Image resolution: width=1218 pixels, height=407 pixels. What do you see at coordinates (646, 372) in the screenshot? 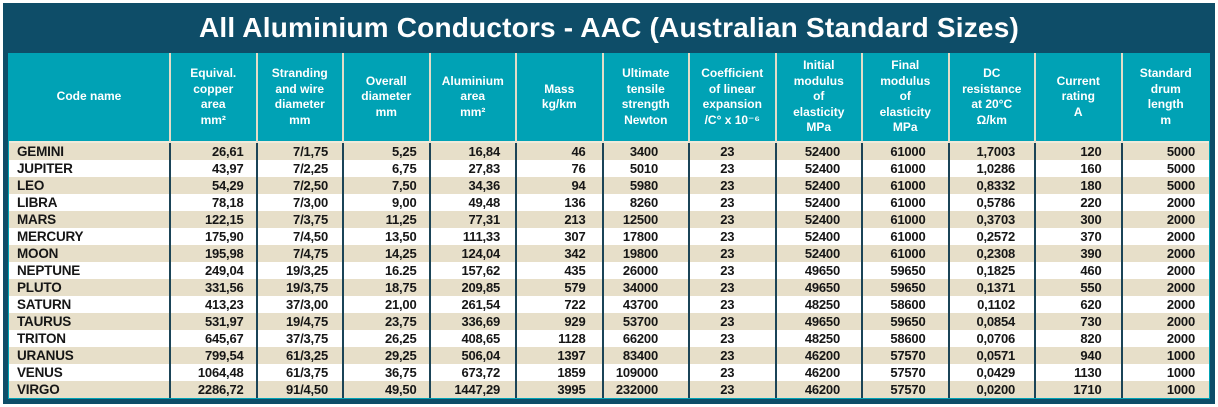
I see `cell-ultimate-tensile: 109000` at bounding box center [646, 372].